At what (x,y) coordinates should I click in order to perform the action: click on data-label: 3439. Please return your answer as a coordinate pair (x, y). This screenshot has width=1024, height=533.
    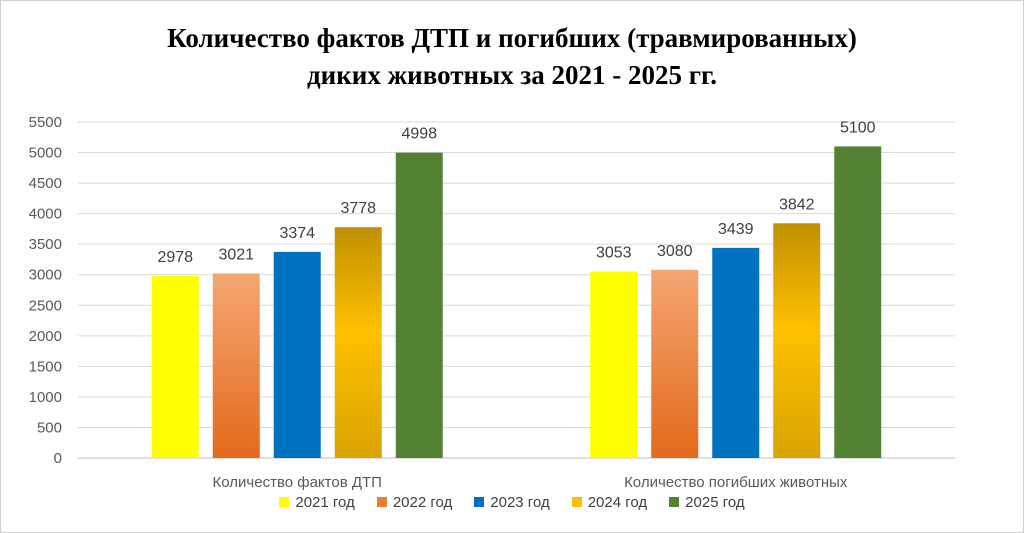
    Looking at the image, I should click on (736, 229).